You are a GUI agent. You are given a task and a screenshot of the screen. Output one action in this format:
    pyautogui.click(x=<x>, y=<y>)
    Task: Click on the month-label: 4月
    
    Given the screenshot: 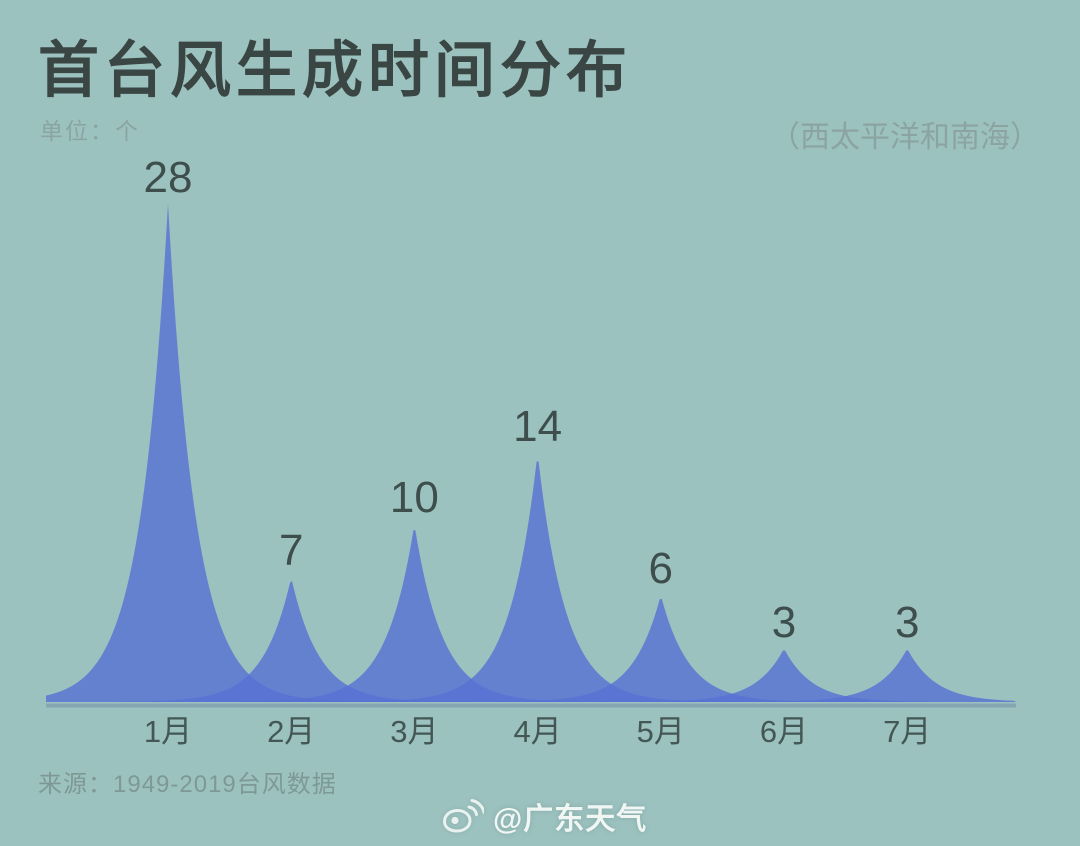 What is the action you would take?
    pyautogui.click(x=537, y=731)
    